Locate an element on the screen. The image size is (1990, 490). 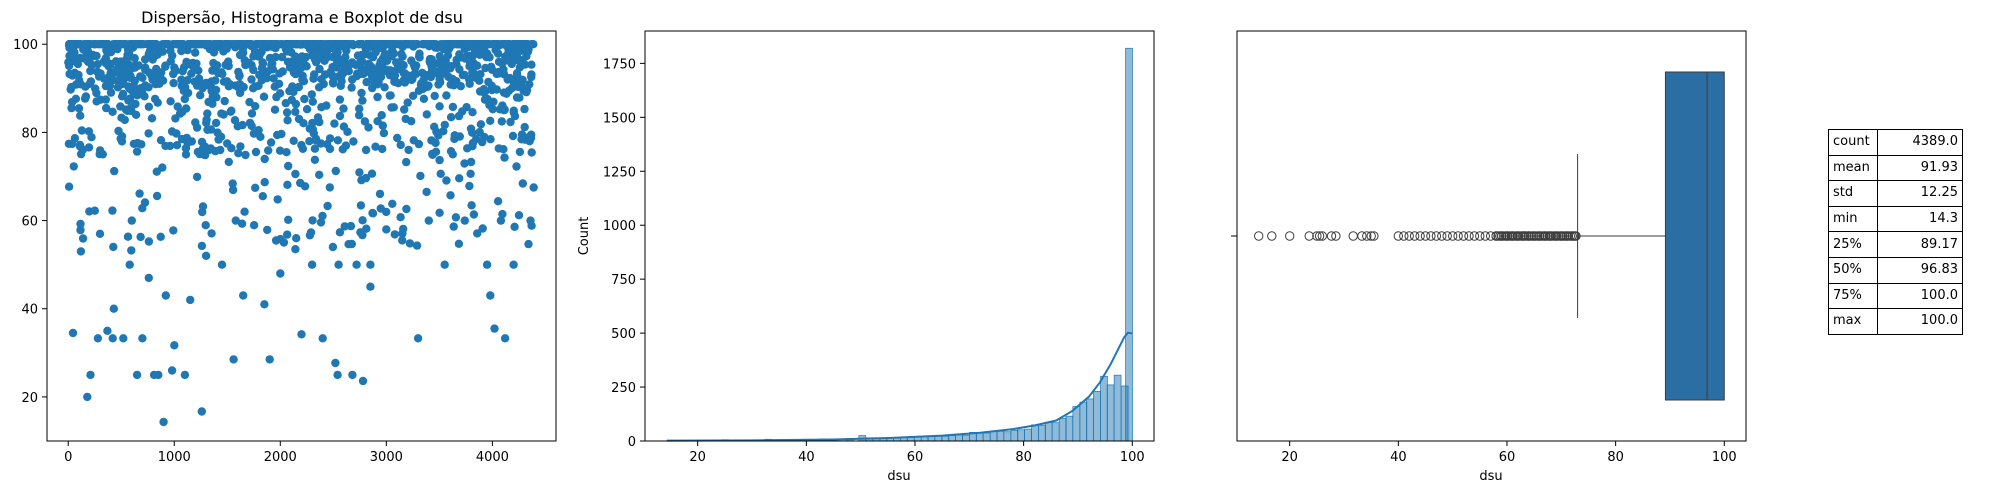
y-tick-label: 1750 is located at coordinates (619, 64).